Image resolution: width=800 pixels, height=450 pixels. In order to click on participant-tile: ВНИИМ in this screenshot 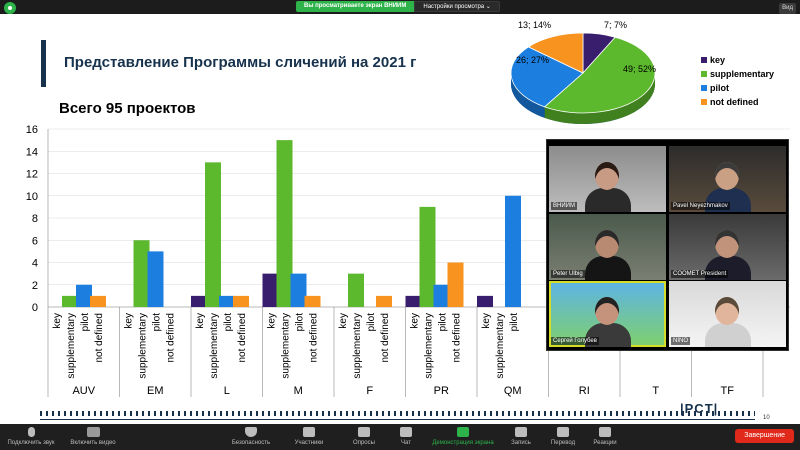, I will do `click(607, 179)`.